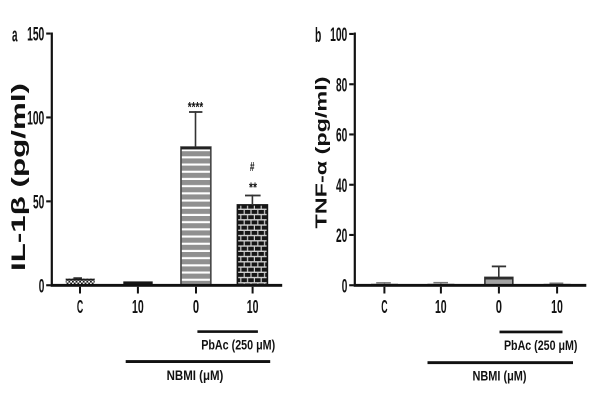 Image resolution: width=600 pixels, height=400 pixels. I want to click on svg-text: IL-1β (pg/ml), so click(19, 177).